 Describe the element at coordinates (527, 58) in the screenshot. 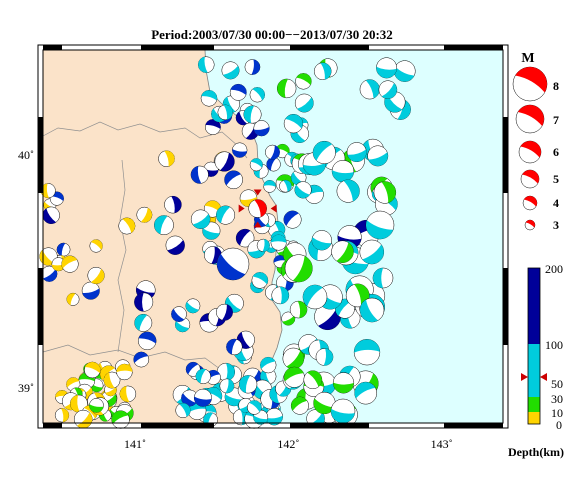

I see `magnitude-legend-title: M` at that location.